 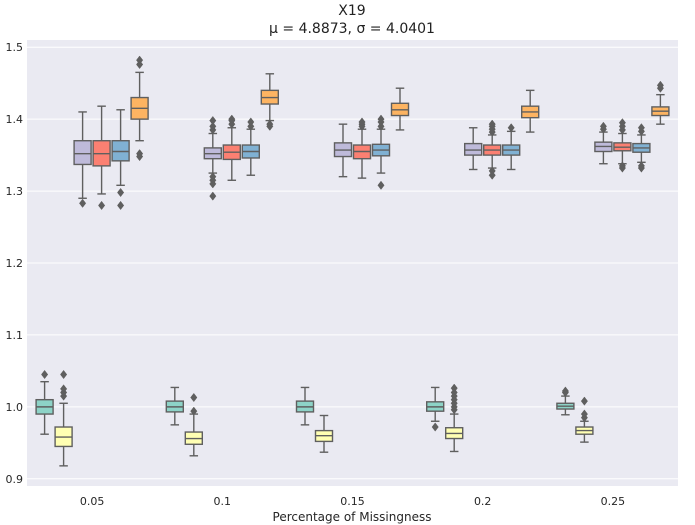 What do you see at coordinates (613, 501) in the screenshot?
I see `x-tick-label: 0.25` at bounding box center [613, 501].